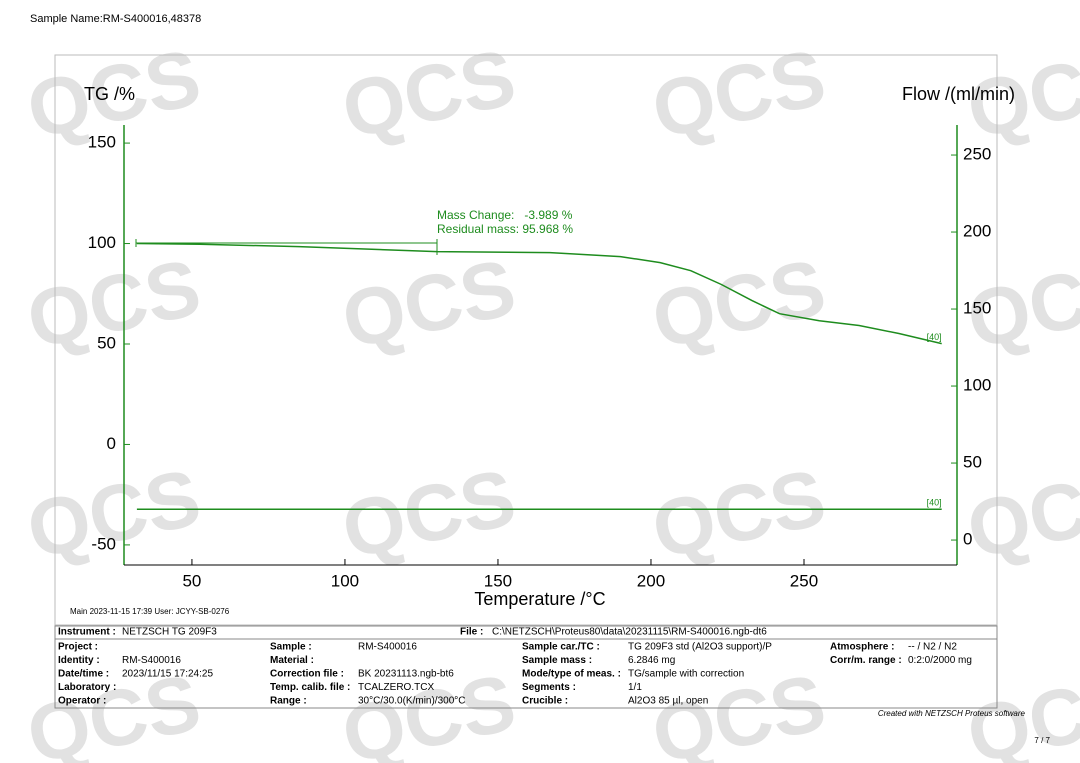 The image size is (1080, 763). I want to click on info-label: Range :, so click(288, 701).